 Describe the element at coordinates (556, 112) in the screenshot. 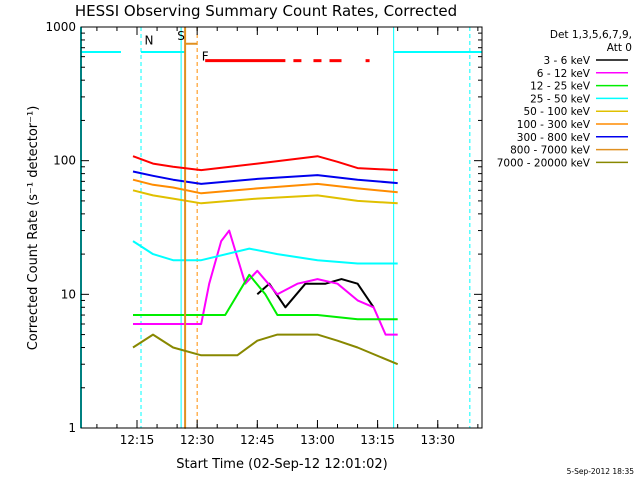

I see `legend-item-label: 50 - 100 keV` at that location.